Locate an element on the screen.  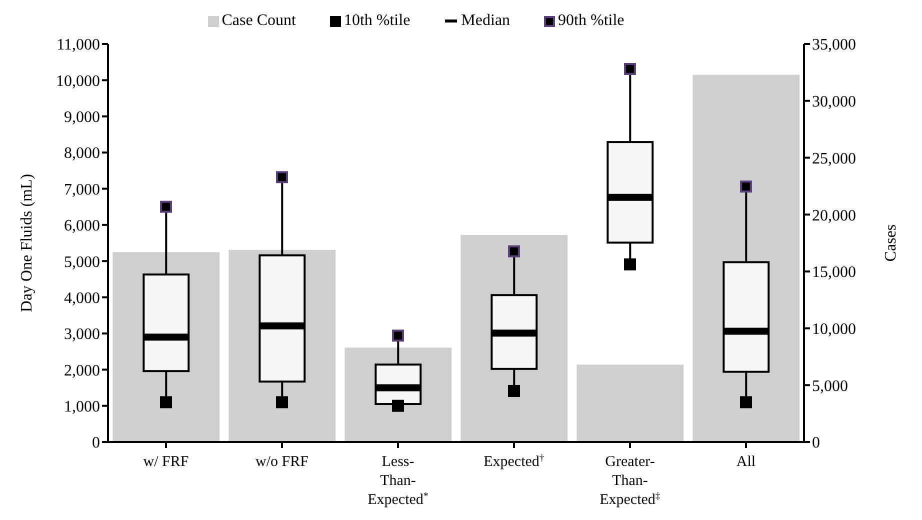
y2-tick-label: 5,000 is located at coordinates (830, 386).